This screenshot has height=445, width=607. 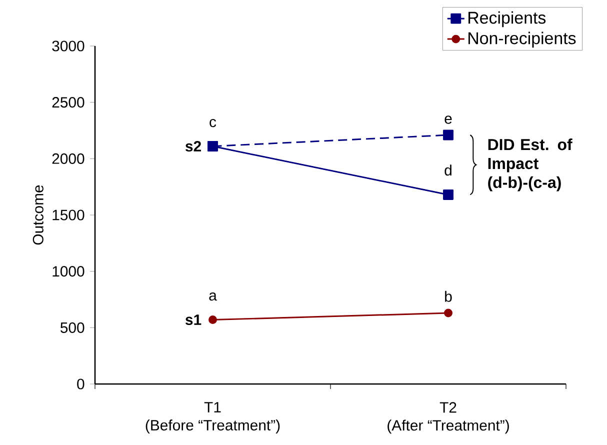 What do you see at coordinates (213, 427) in the screenshot?
I see `text: (Before “Treatment”)` at bounding box center [213, 427].